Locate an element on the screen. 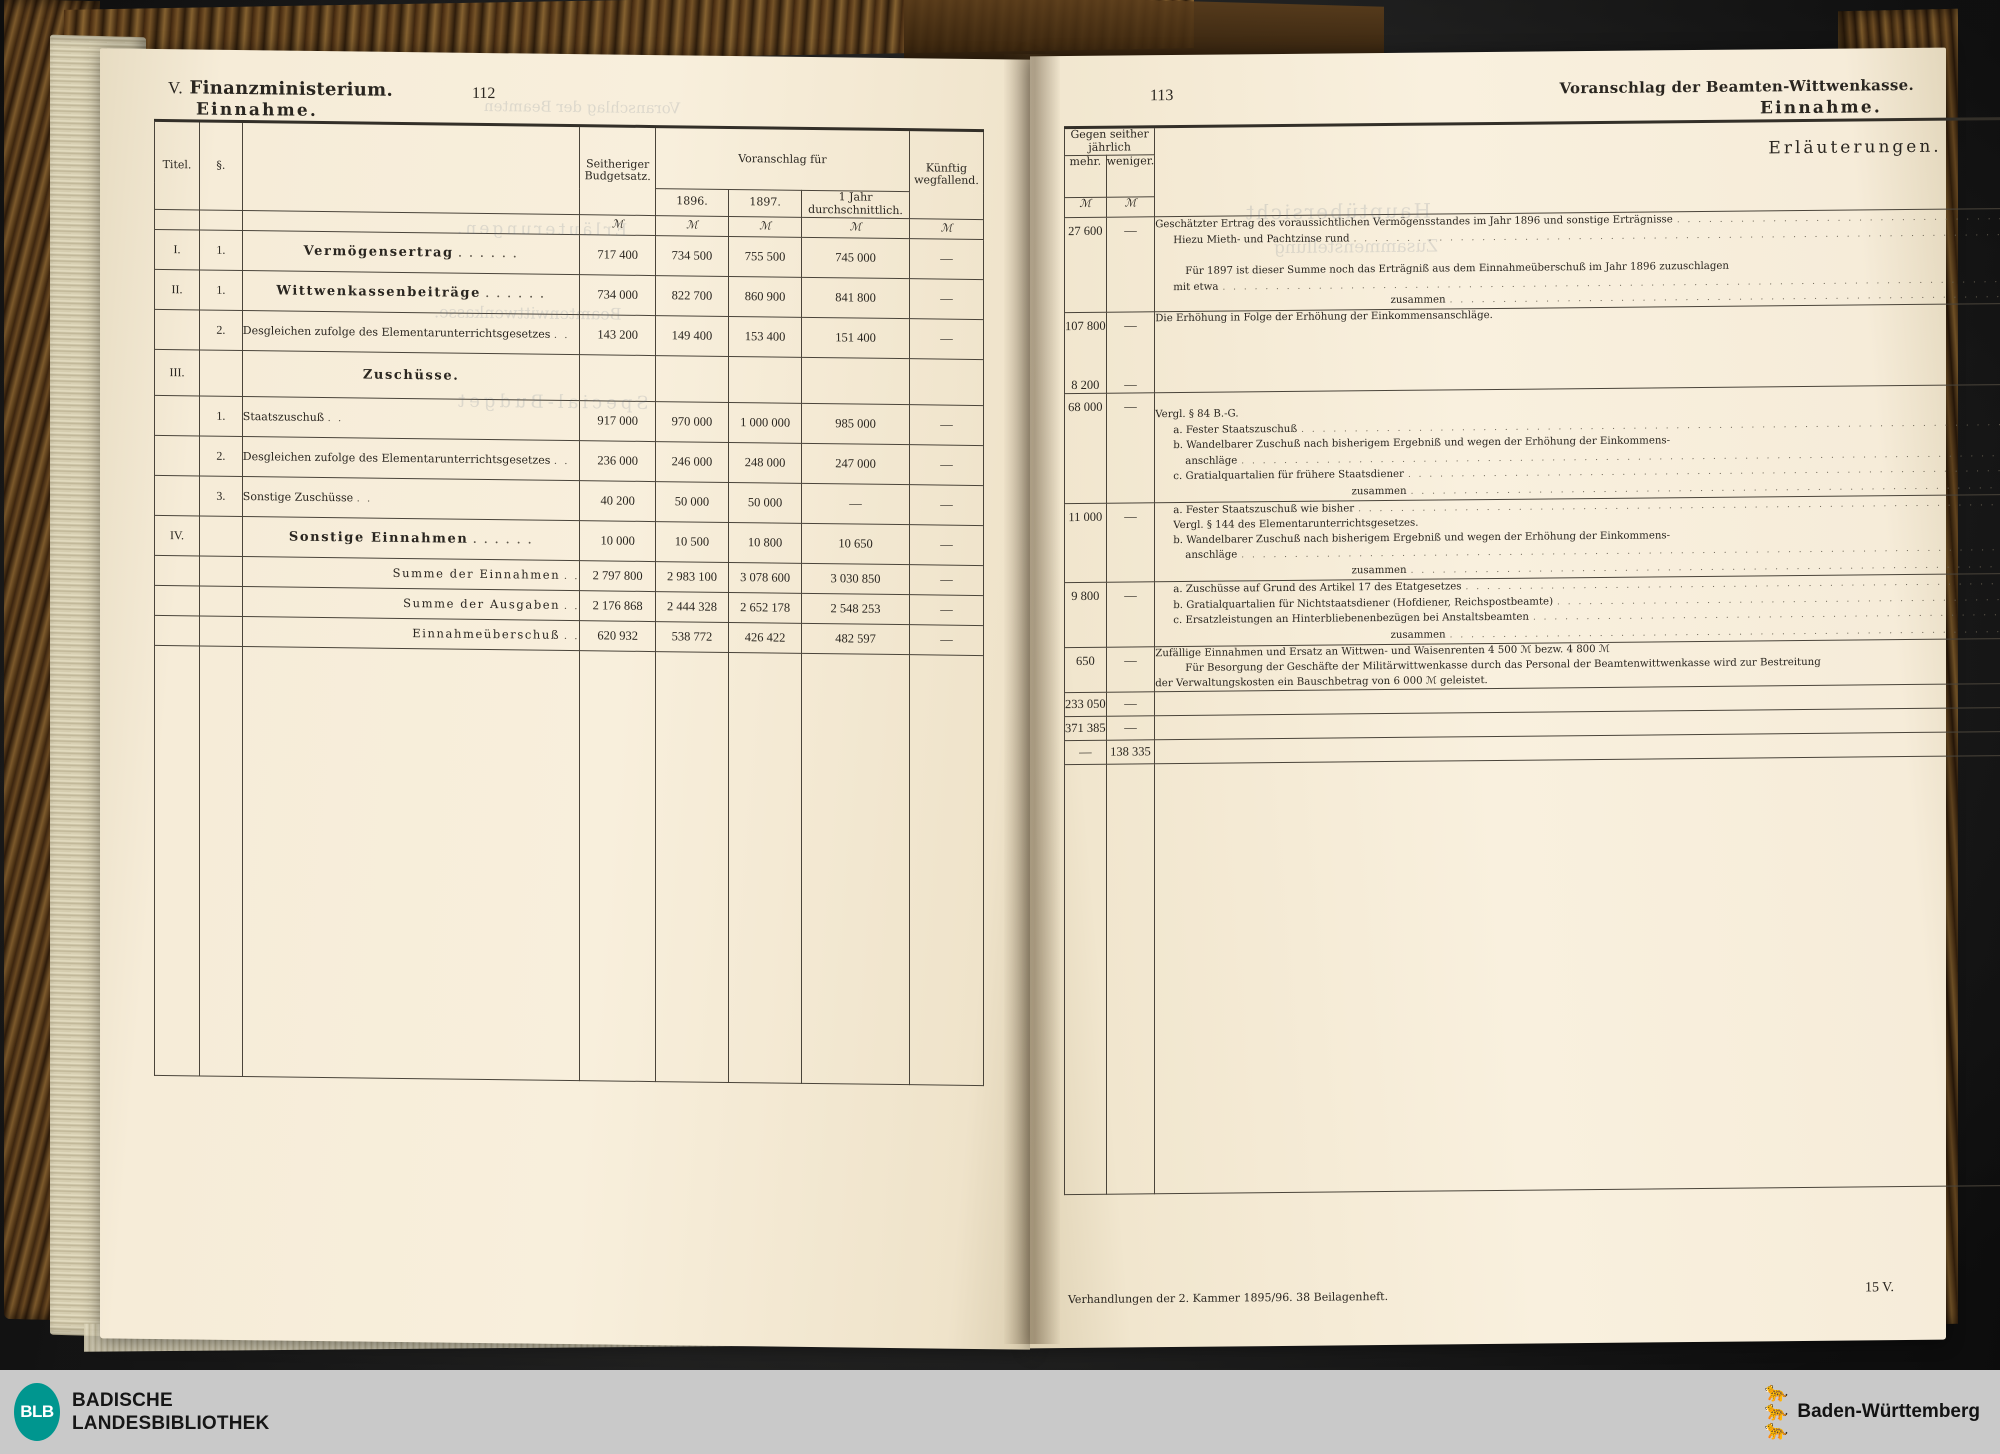 This screenshot has width=2000, height=1454. cell-summary-1896: 2 983 100 is located at coordinates (692, 577).